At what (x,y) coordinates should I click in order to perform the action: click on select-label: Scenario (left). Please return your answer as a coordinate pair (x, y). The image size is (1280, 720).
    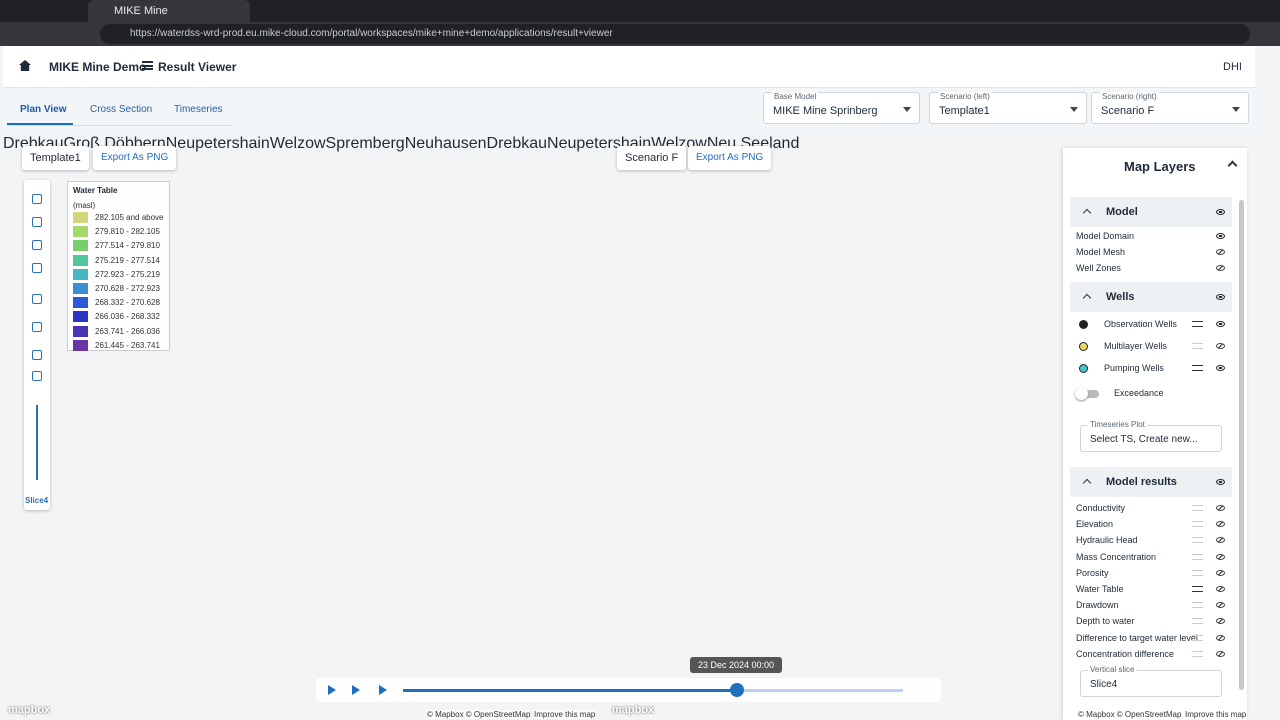
    Looking at the image, I should click on (965, 96).